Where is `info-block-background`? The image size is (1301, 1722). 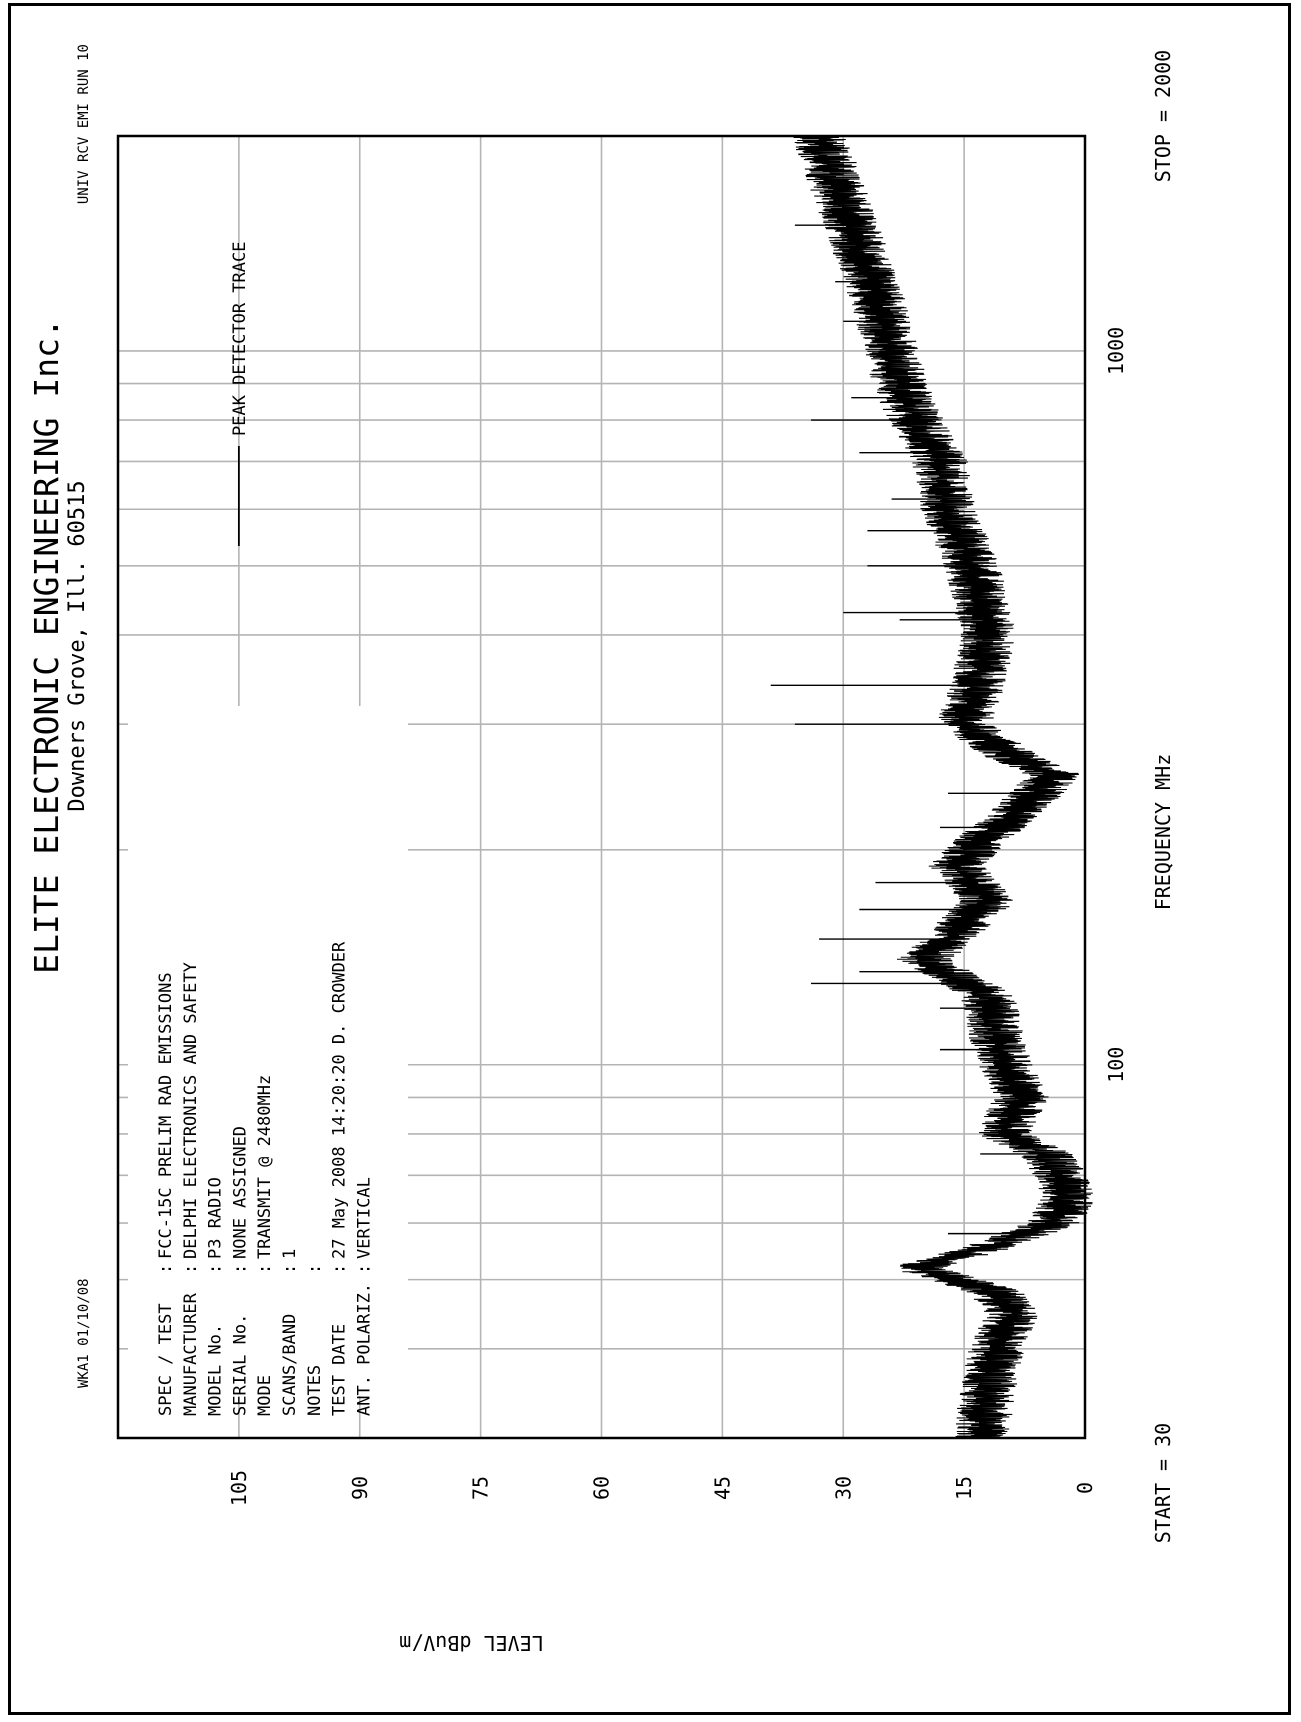 info-block-background is located at coordinates (268, 1051).